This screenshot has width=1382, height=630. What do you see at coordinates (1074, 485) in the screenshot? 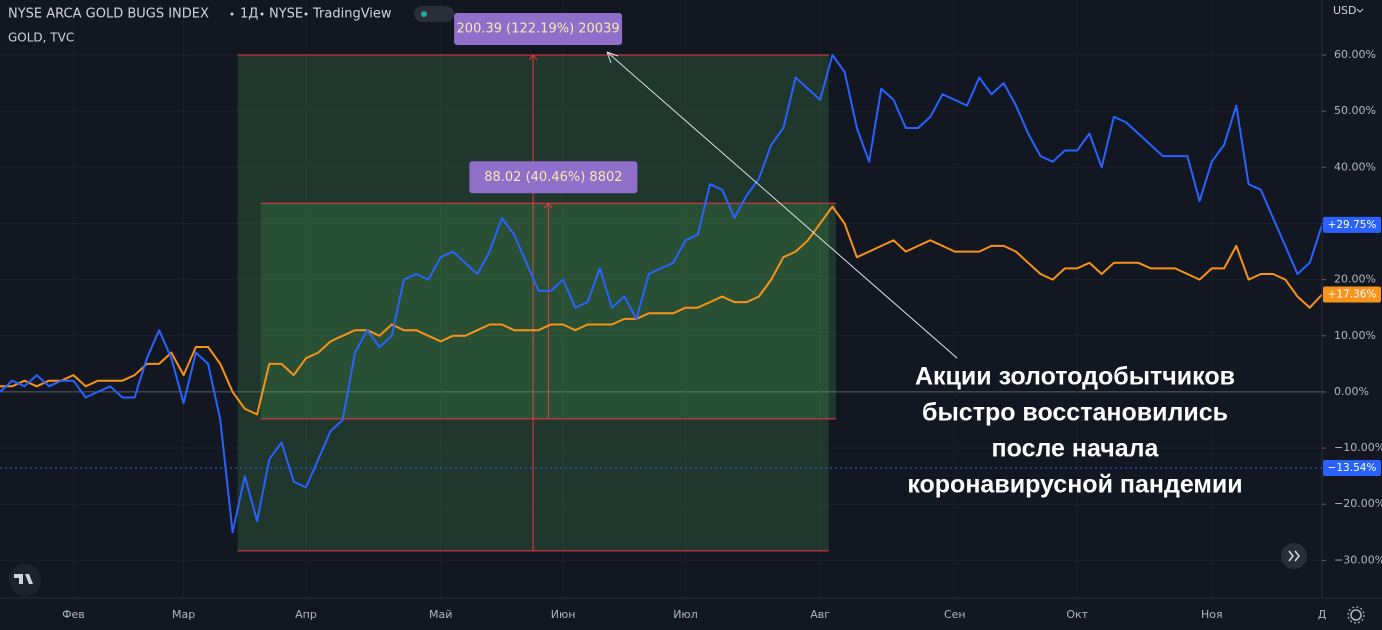
I see `annotation-text: коронавирусной пандемии` at bounding box center [1074, 485].